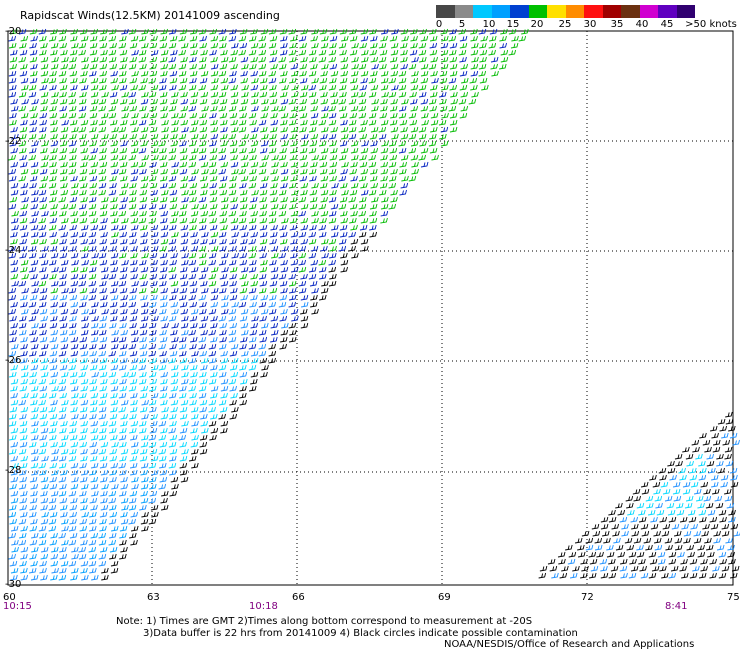 The height and width of the screenshot is (650, 740). Describe the element at coordinates (642, 24) in the screenshot. I see `colorbar-label: 40` at that location.